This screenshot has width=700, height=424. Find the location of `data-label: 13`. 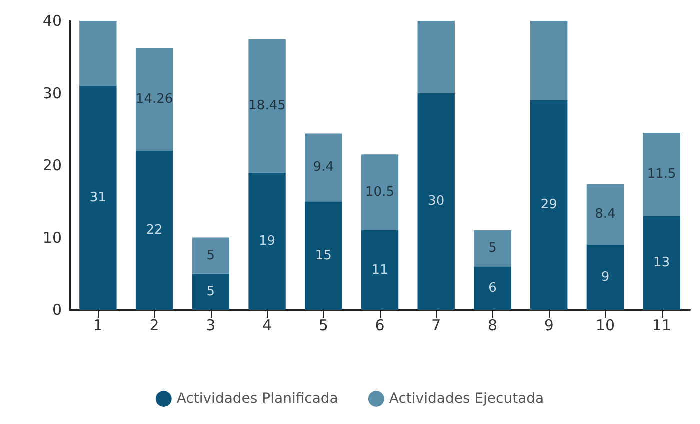

data-label: 13 is located at coordinates (662, 263).